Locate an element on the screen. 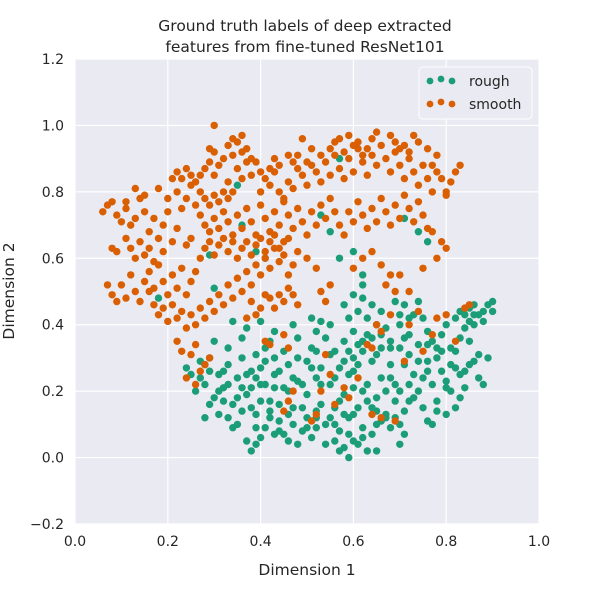 This screenshot has height=604, width=600. legend-marker-rough is located at coordinates (430, 81).